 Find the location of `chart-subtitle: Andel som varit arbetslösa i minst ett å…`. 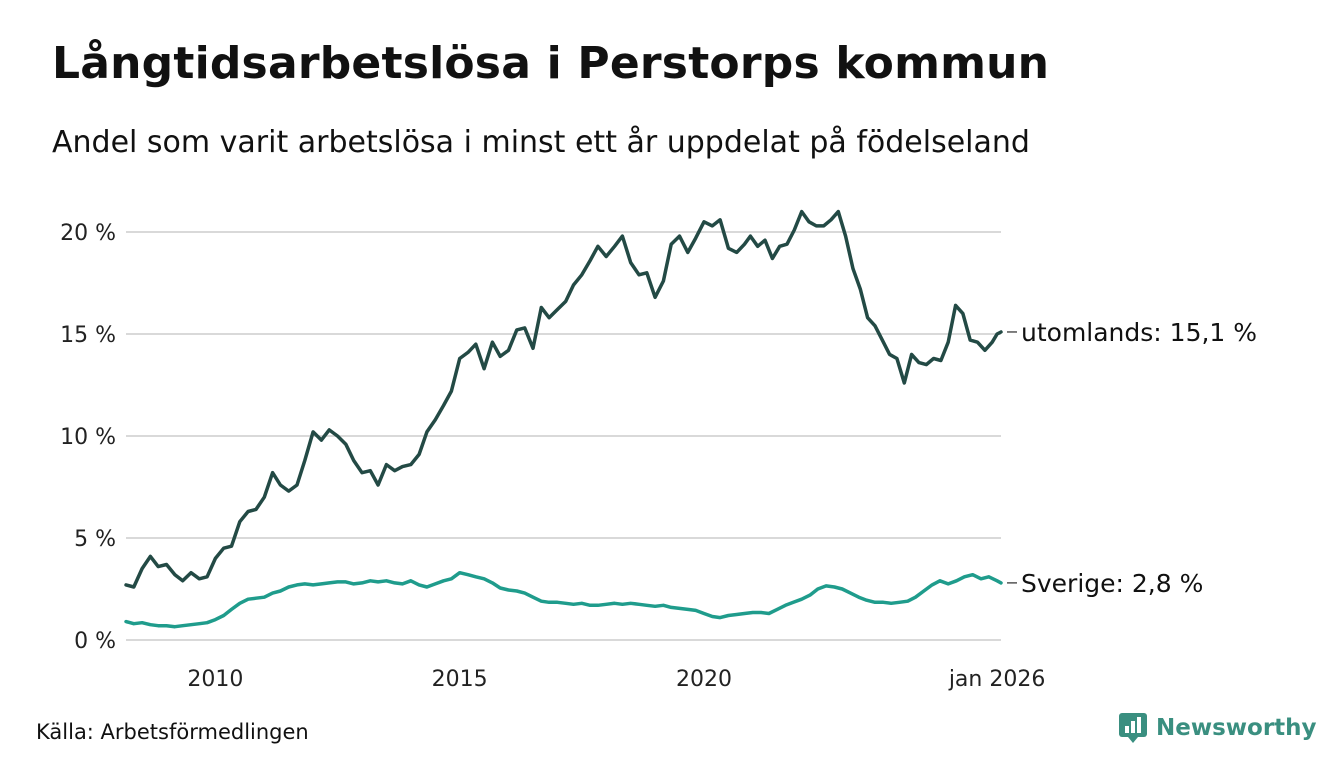

chart-subtitle: Andel som varit arbetslösa i minst ett å… is located at coordinates (541, 142).